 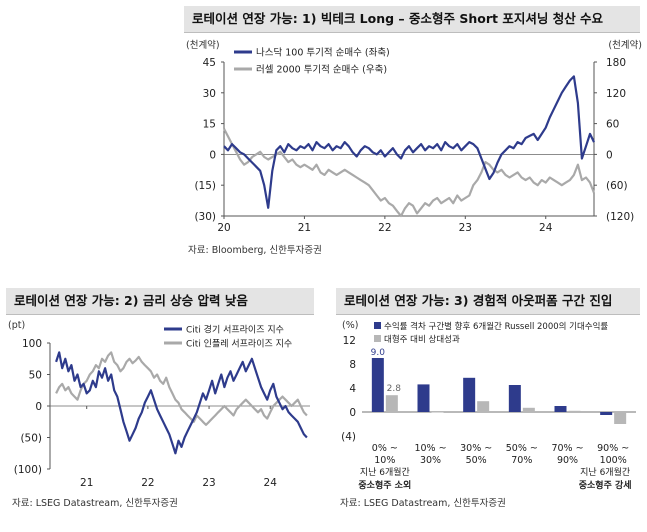 I want to click on y-left-tick-label: 15, so click(x=209, y=125).